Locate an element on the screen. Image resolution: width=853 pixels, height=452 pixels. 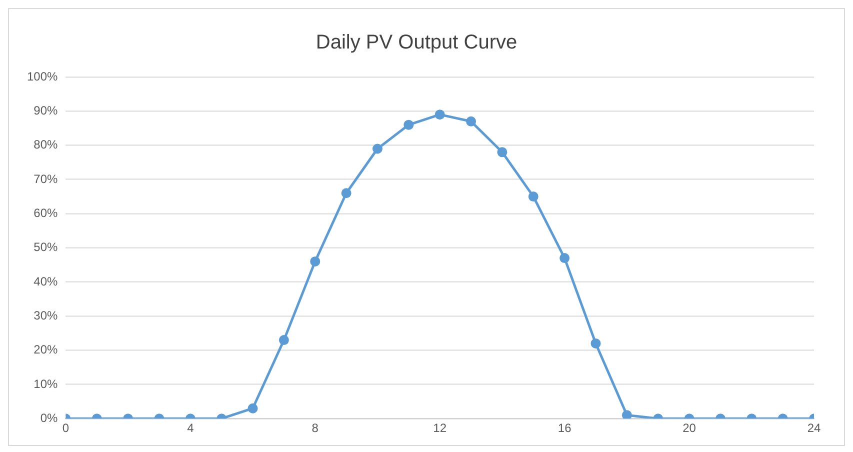
y-tick-label: 10% is located at coordinates (46, 383).